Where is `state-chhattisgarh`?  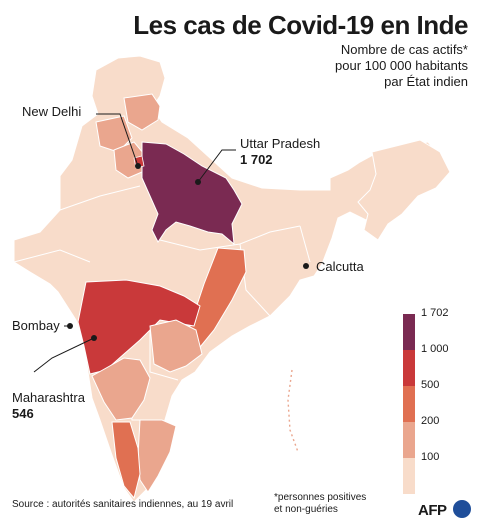
state-chhattisgarh is located at coordinates (216, 300).